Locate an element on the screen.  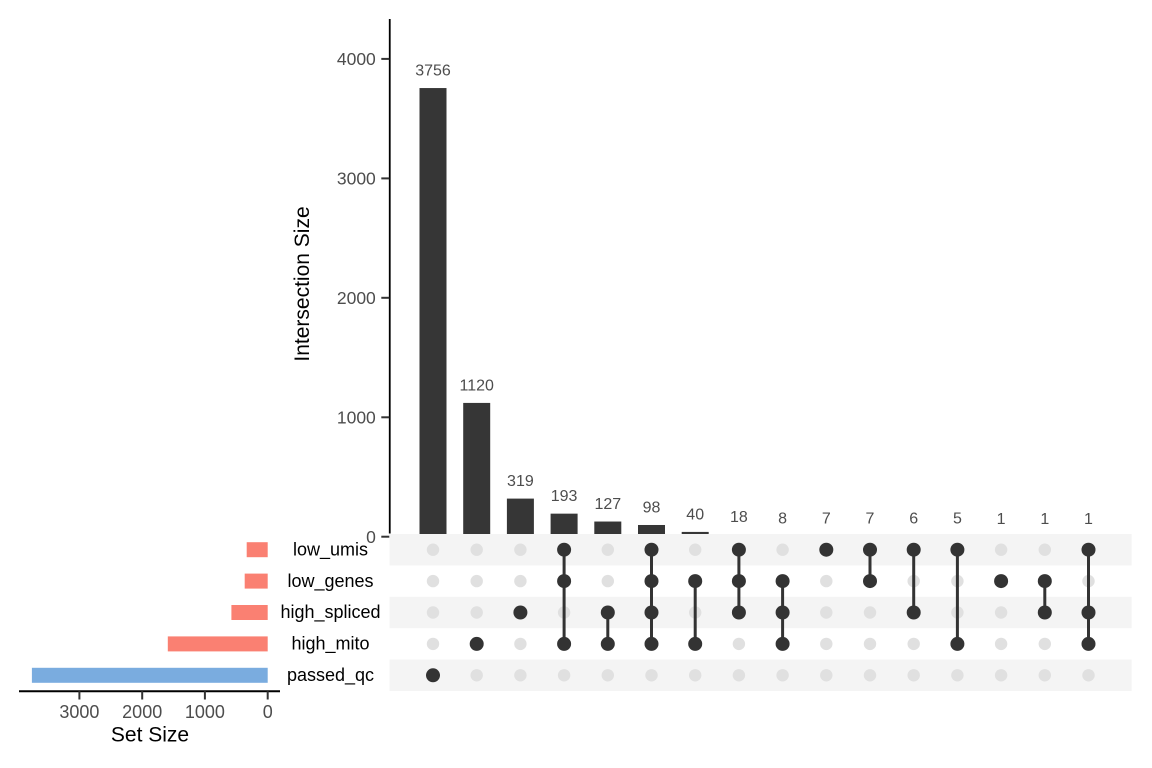
svg-text: passed_qc is located at coordinates (330, 675).